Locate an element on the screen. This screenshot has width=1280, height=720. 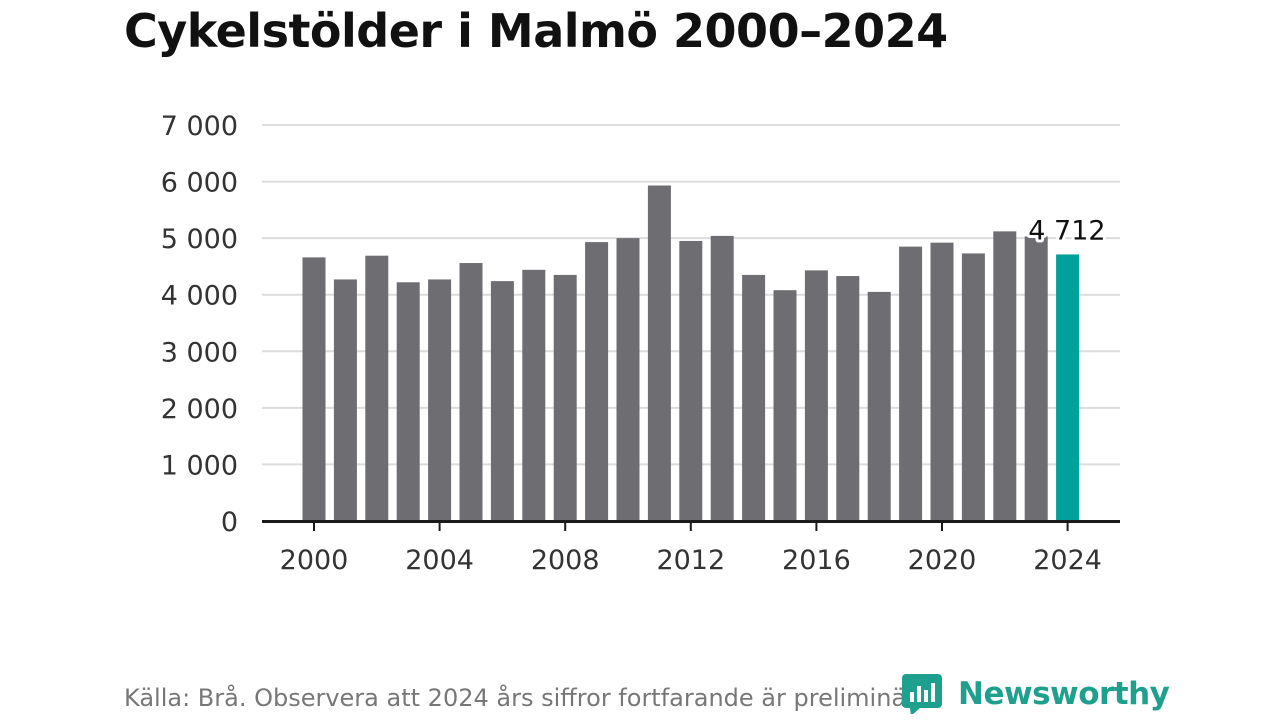
x-tick-label: 2020 is located at coordinates (942, 560).